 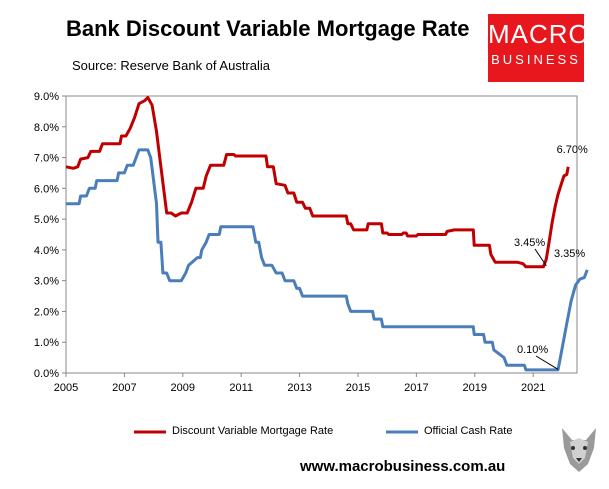 What do you see at coordinates (468, 431) in the screenshot?
I see `legend-label-cash: Official Cash Rate` at bounding box center [468, 431].